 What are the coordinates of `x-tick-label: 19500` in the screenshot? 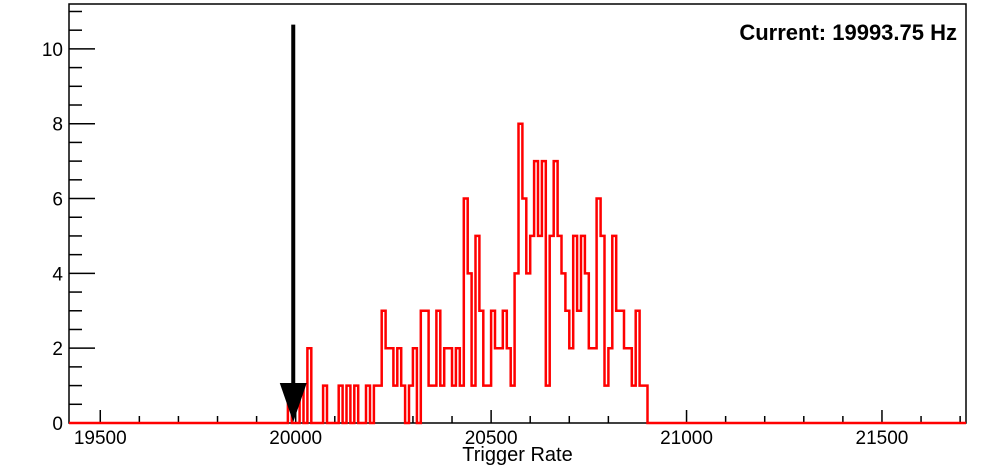 It's located at (100, 438).